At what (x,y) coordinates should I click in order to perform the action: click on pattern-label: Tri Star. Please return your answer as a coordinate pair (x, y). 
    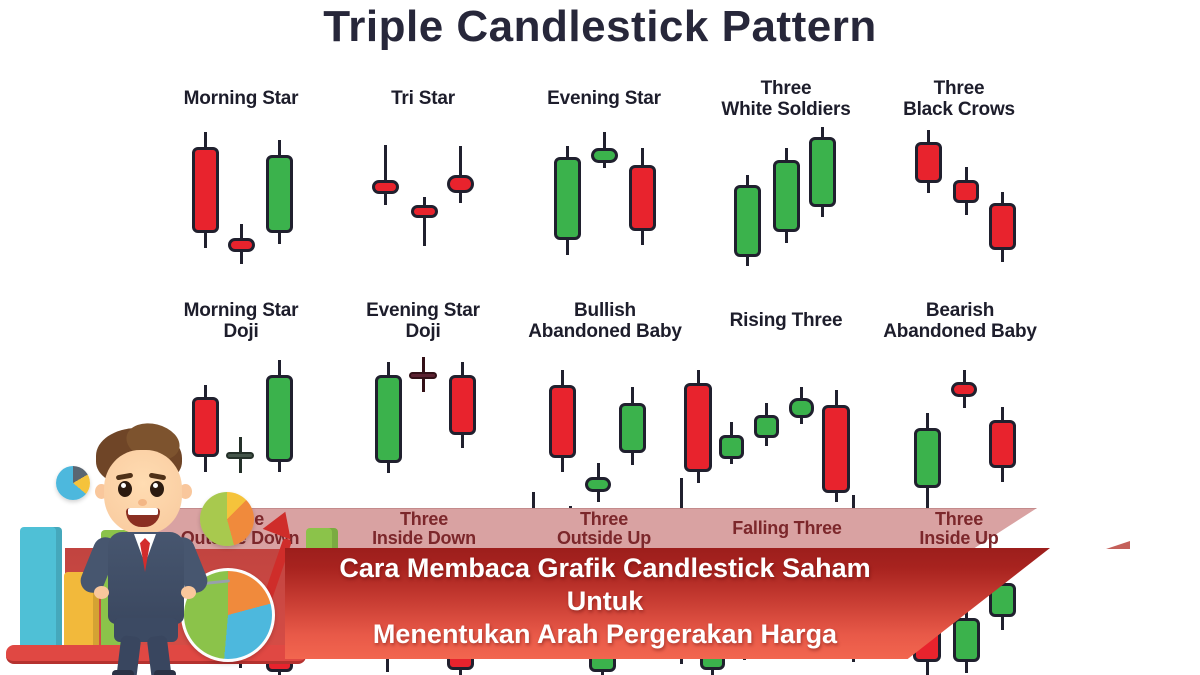
    Looking at the image, I should click on (423, 98).